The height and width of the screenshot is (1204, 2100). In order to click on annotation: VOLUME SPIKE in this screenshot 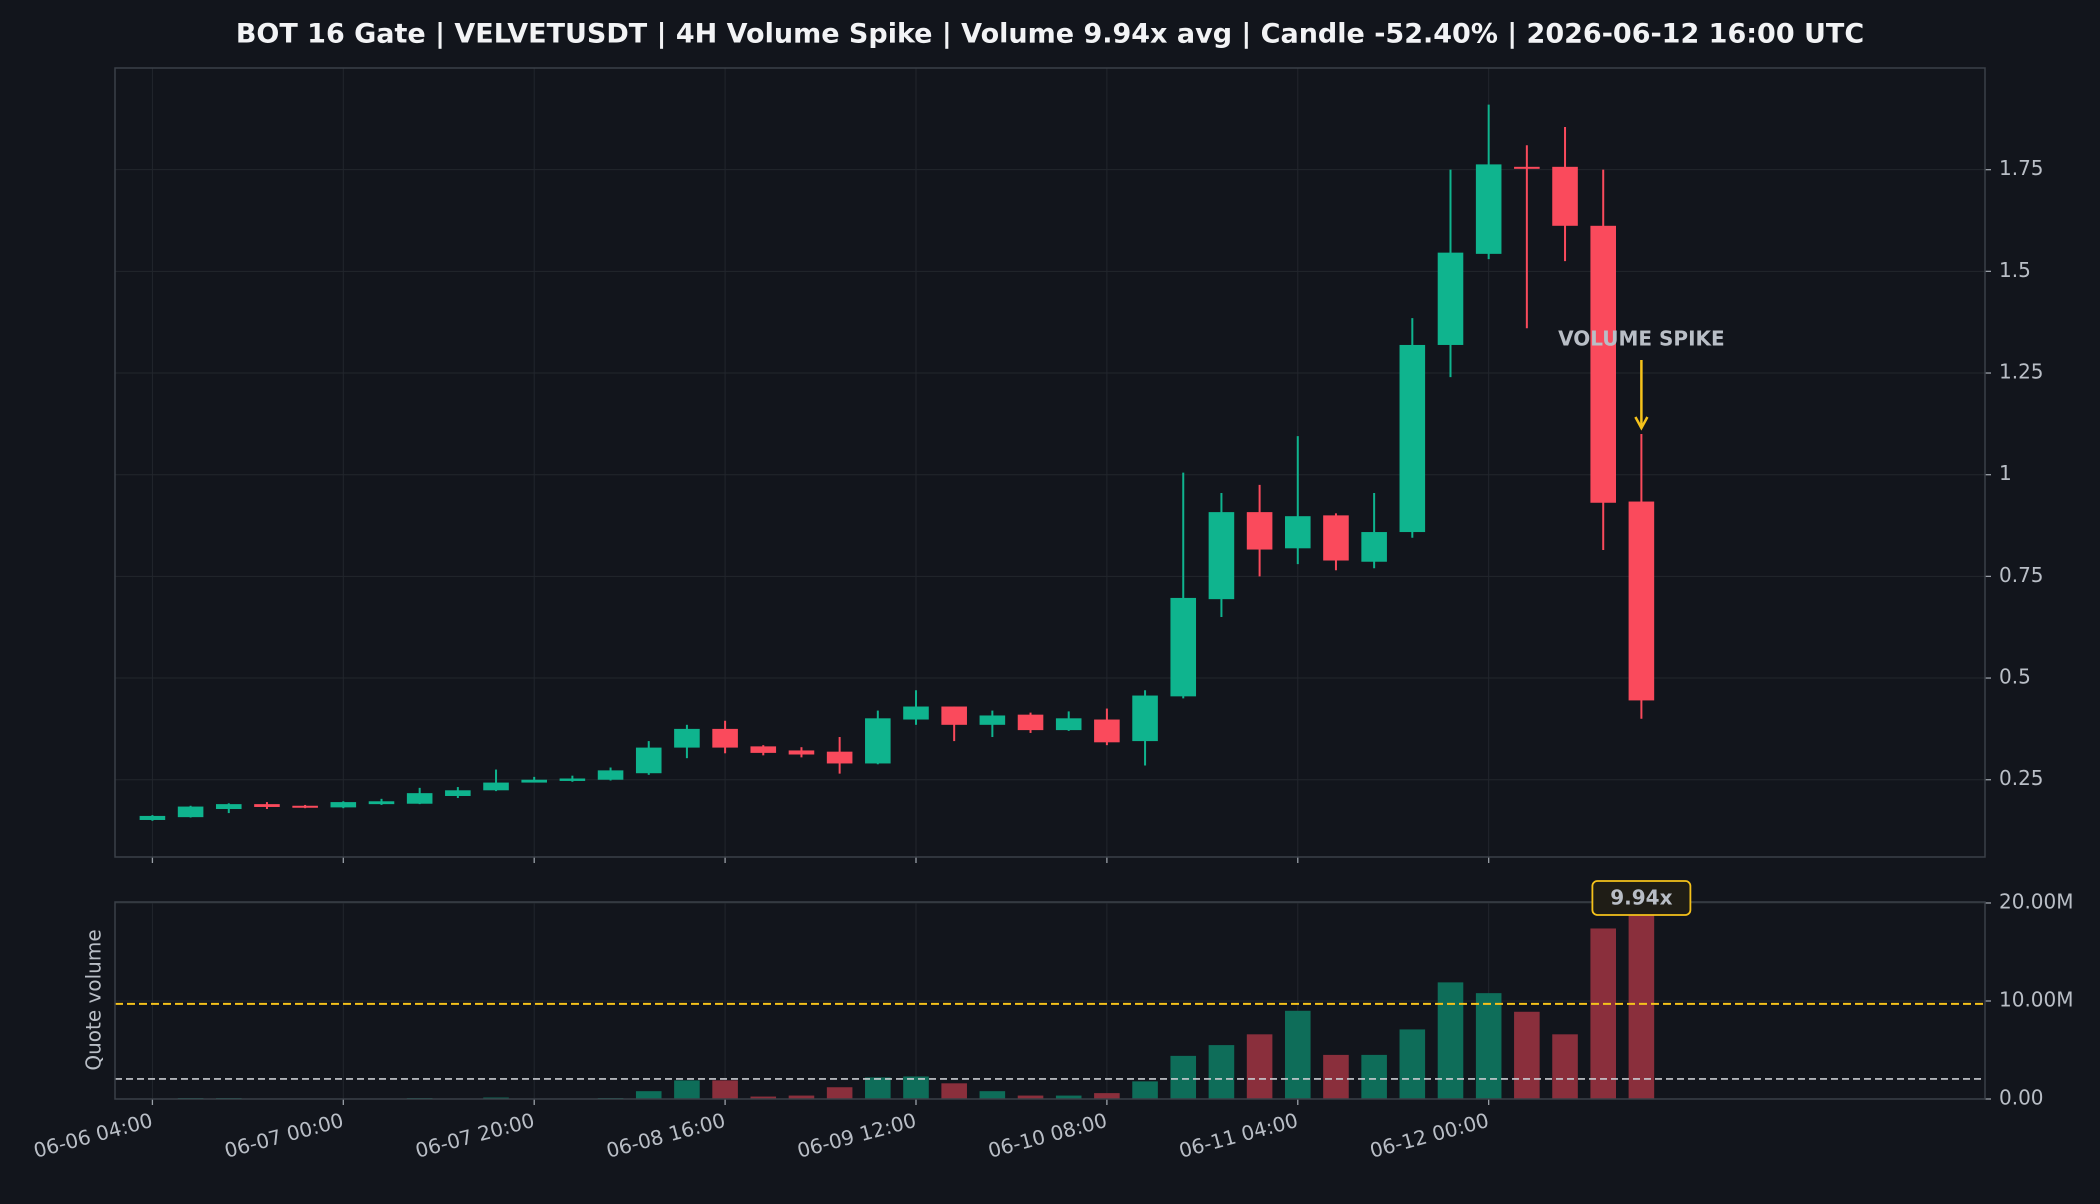, I will do `click(1641, 339)`.